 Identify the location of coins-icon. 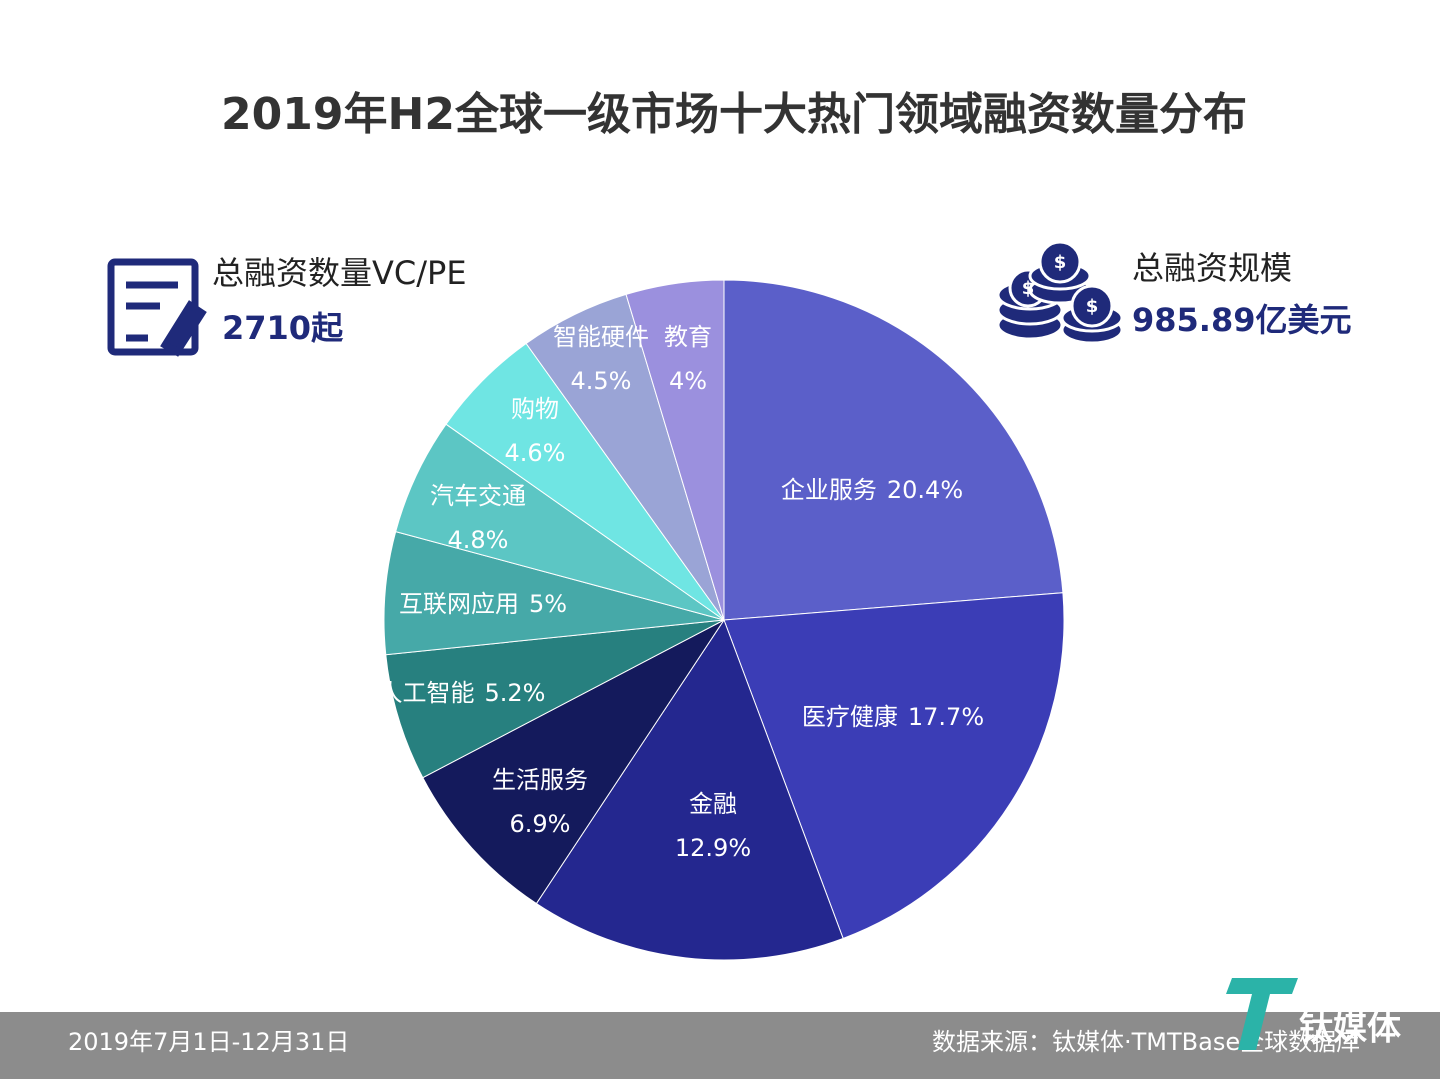
(1060, 292).